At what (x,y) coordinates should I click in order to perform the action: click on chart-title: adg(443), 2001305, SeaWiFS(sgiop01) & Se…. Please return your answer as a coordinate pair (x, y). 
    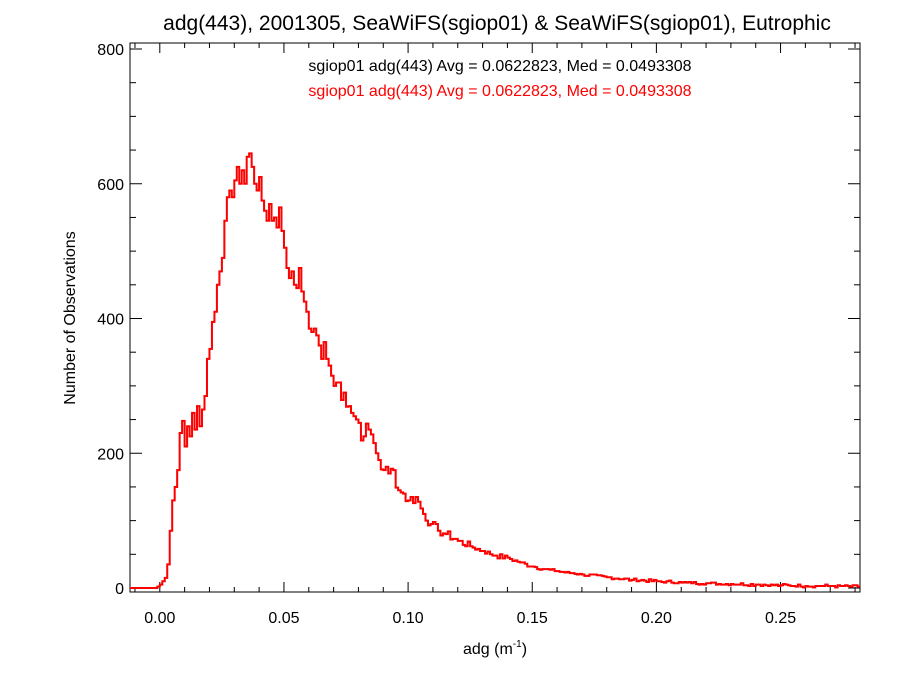
    Looking at the image, I should click on (497, 23).